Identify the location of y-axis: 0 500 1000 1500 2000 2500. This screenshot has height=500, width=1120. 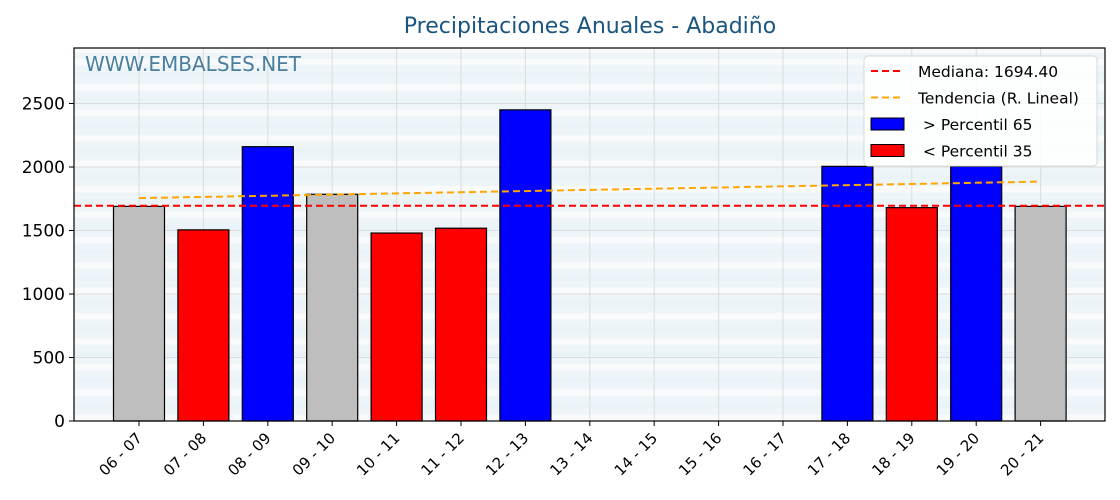
(48, 263).